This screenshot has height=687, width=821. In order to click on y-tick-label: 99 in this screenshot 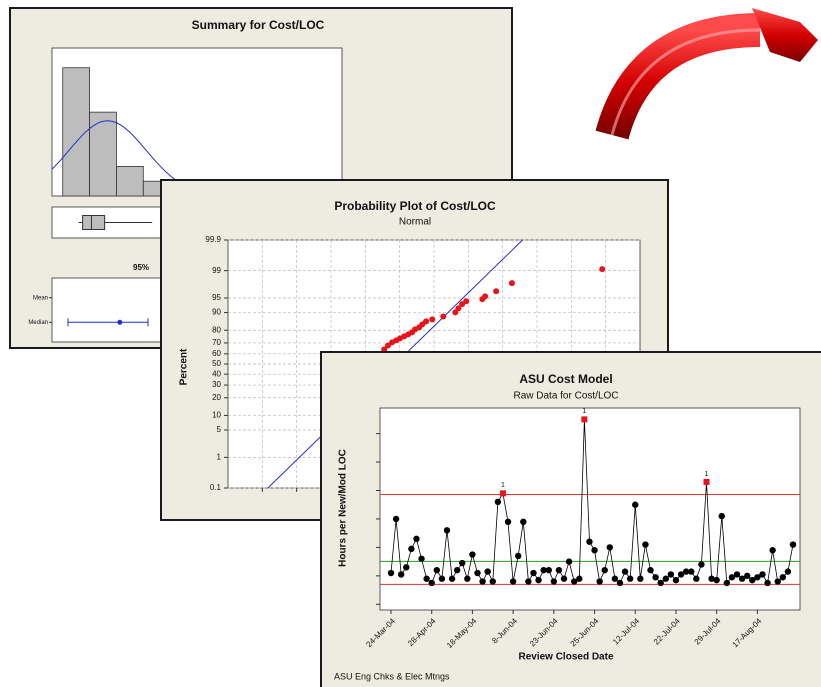, I will do `click(216, 270)`.